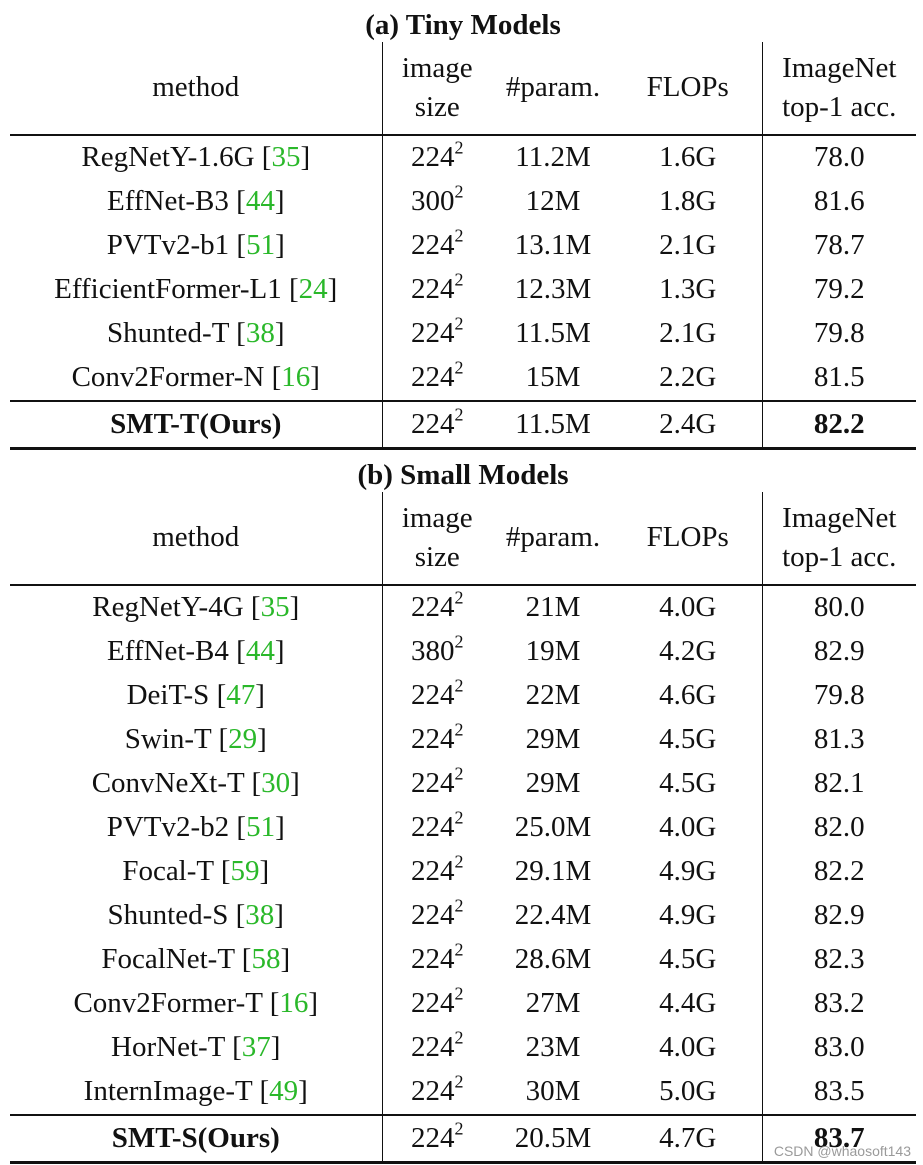 This screenshot has height=1165, width=923. What do you see at coordinates (839, 378) in the screenshot?
I see `accuracy-cell: 81.5` at bounding box center [839, 378].